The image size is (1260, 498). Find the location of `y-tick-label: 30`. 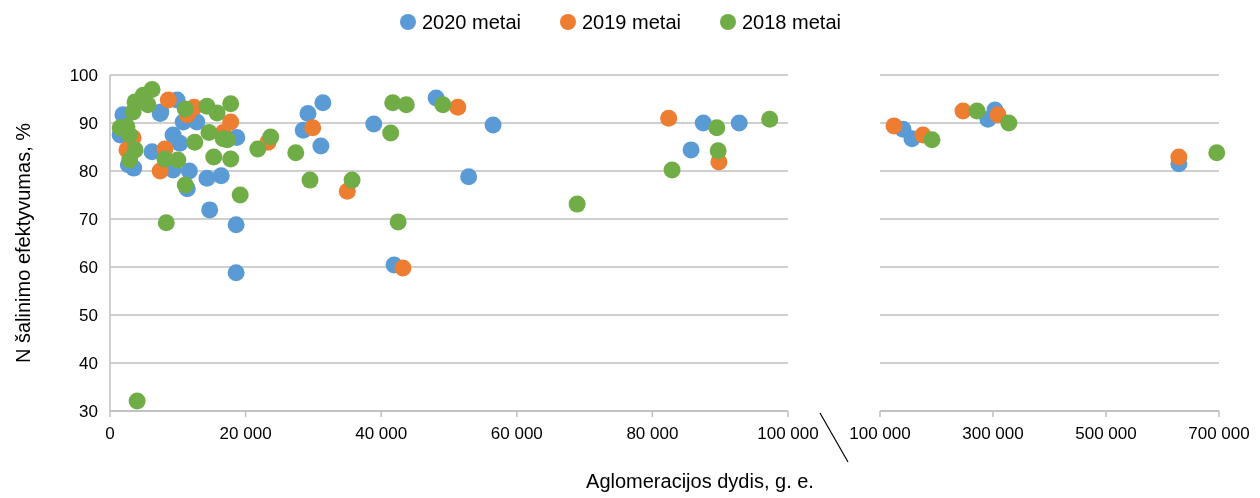

y-tick-label: 30 is located at coordinates (88, 411).